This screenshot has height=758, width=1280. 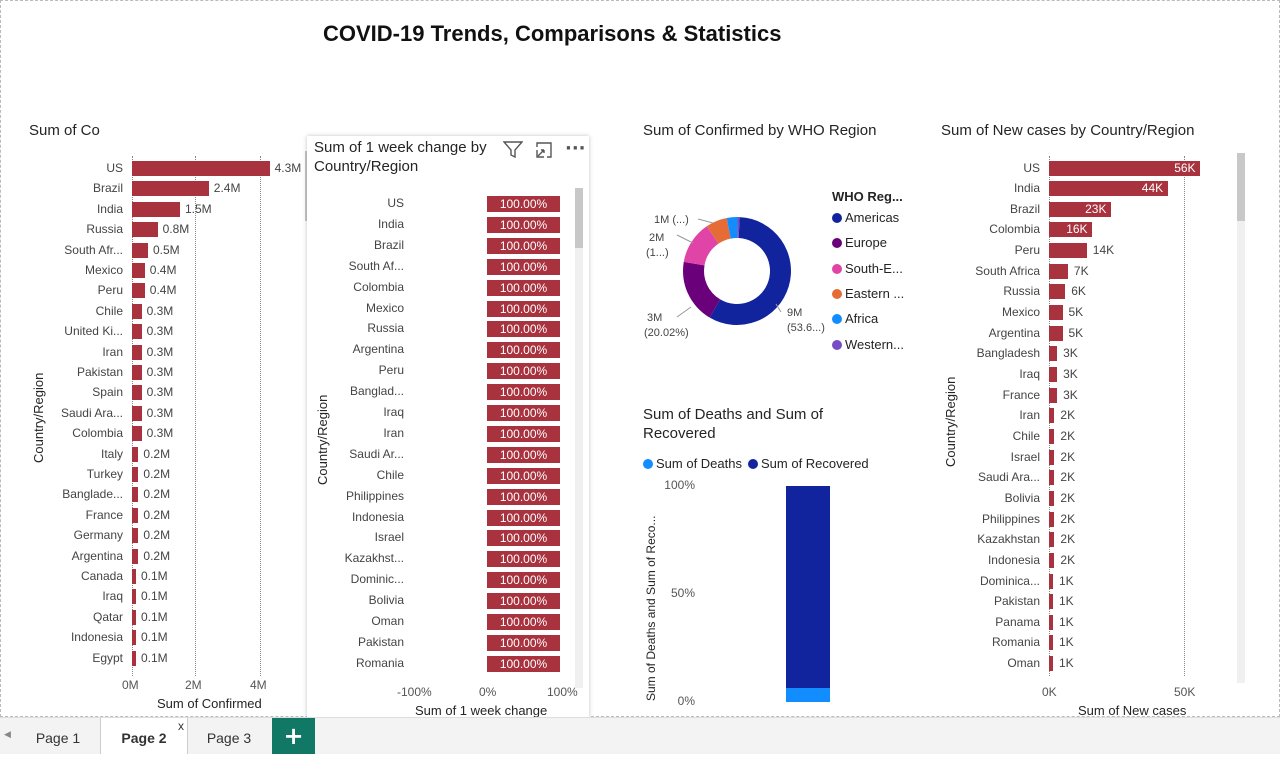 What do you see at coordinates (414, 692) in the screenshot?
I see `x-tick-label: -100%` at bounding box center [414, 692].